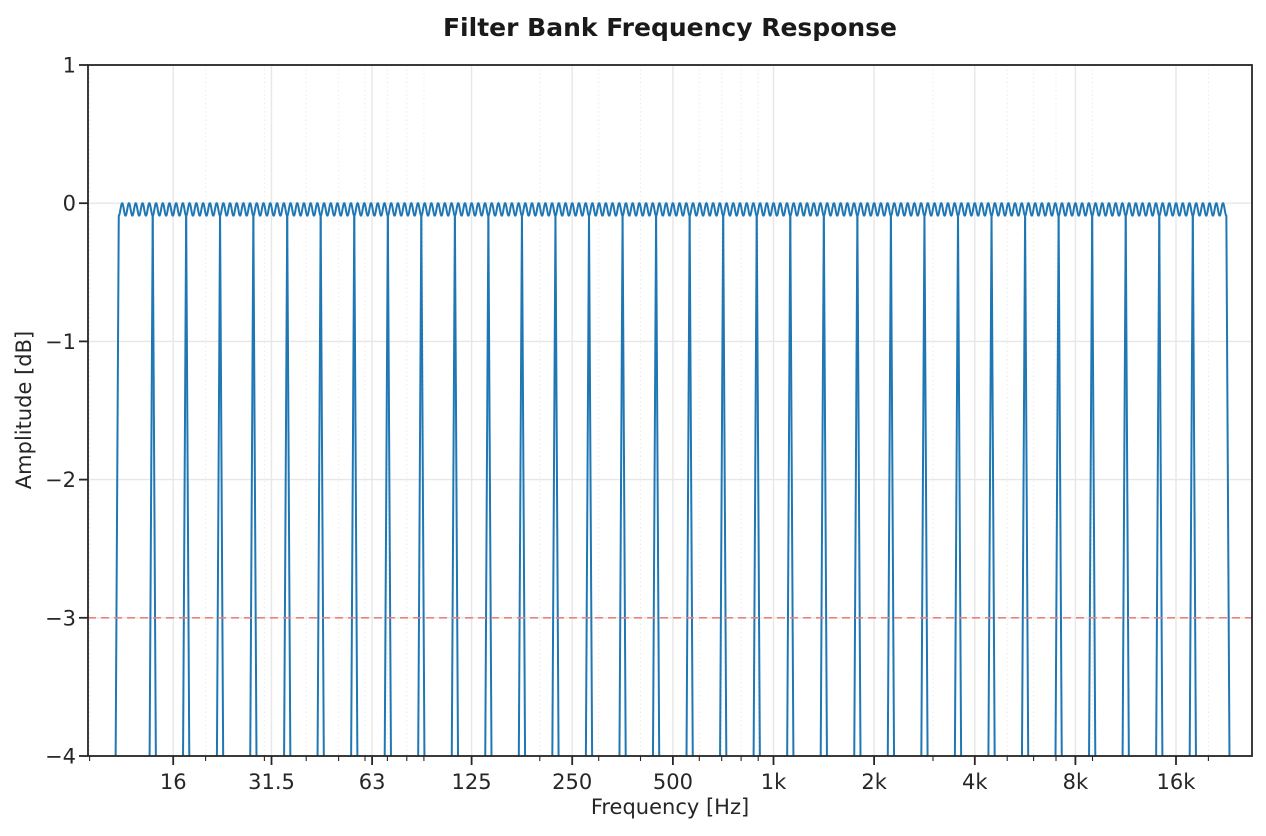  Describe the element at coordinates (372, 782) in the screenshot. I see `x-tick-label: 63` at that location.